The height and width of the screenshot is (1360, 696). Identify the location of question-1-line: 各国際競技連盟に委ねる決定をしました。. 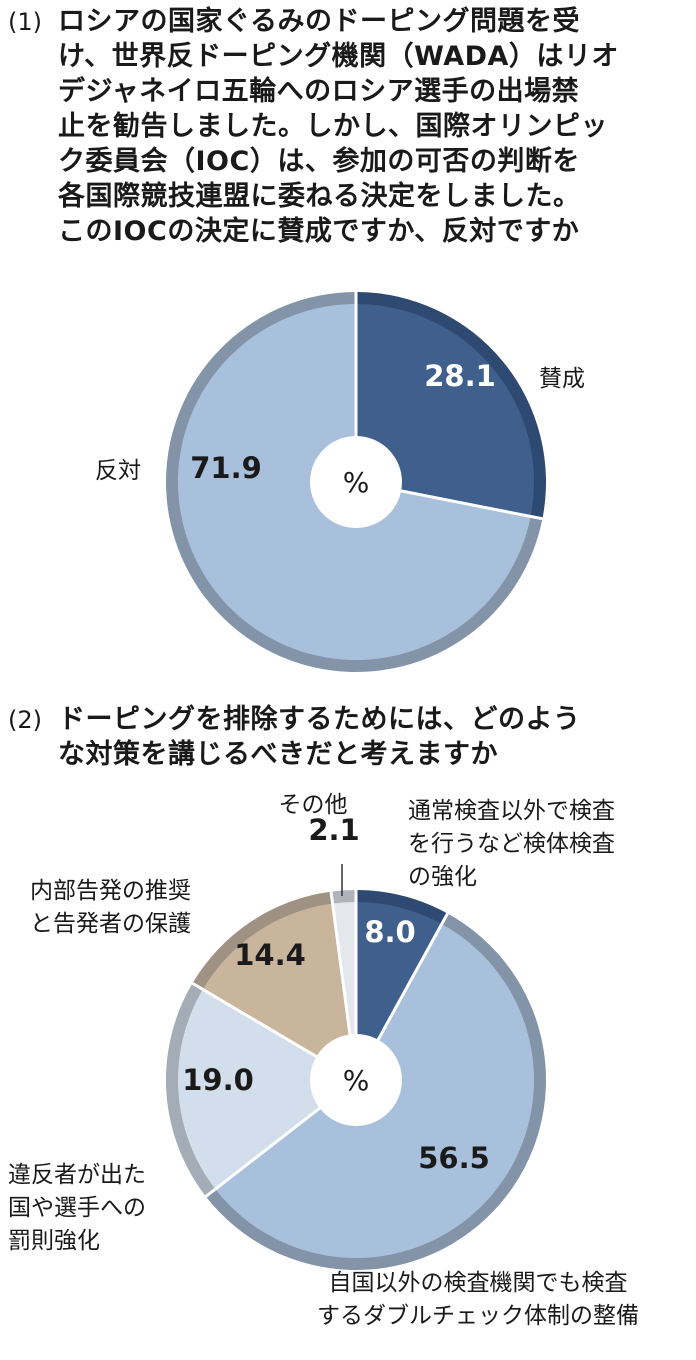
(319, 196).